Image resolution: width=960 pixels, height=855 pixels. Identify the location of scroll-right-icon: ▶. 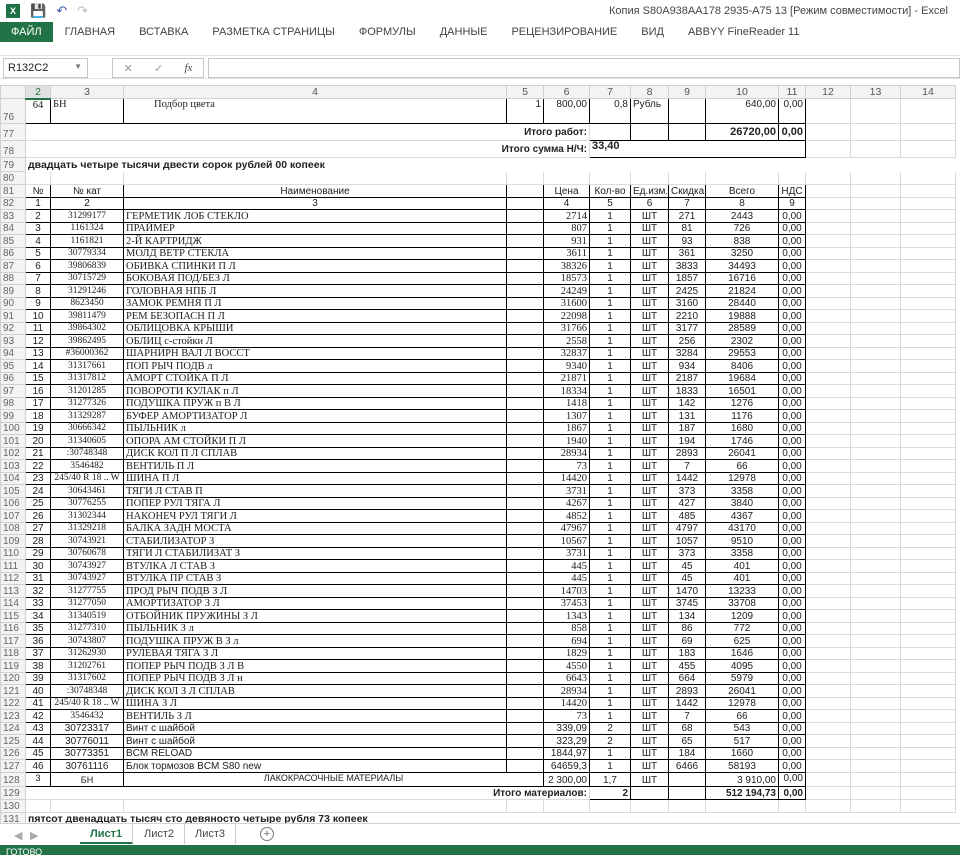
(34, 836).